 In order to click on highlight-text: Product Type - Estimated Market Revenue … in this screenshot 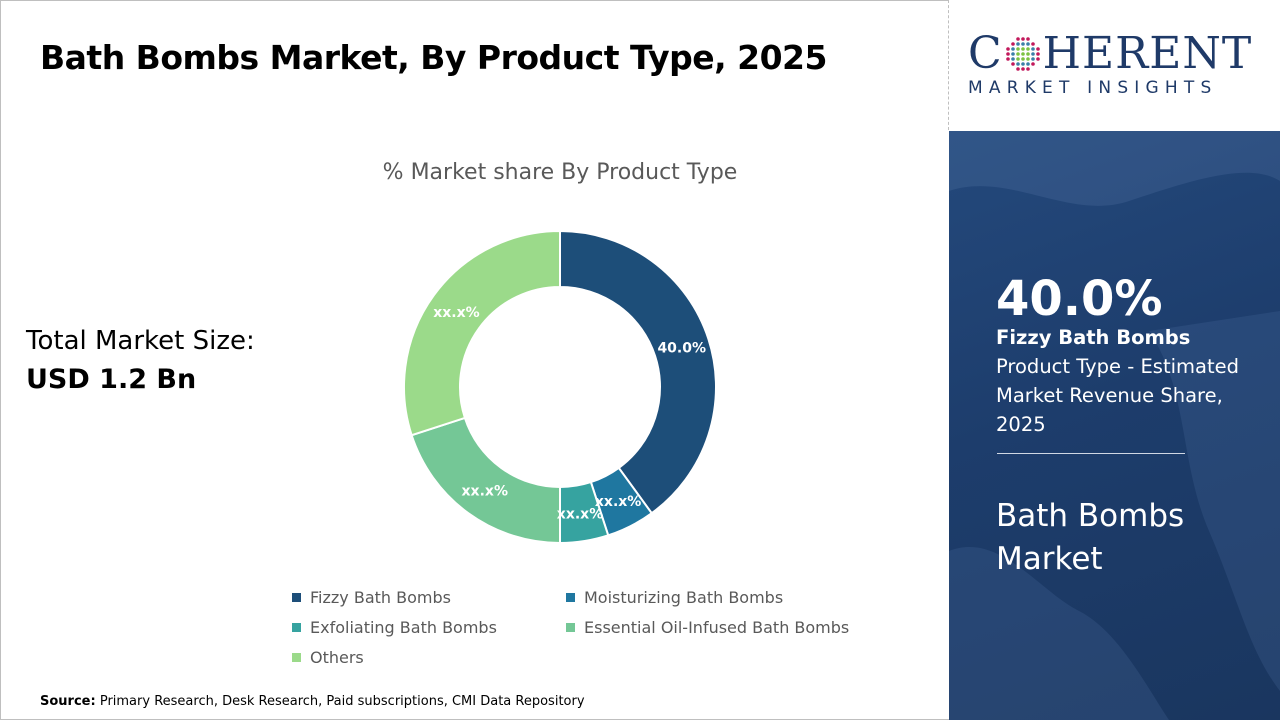, I will do `click(1117, 395)`.